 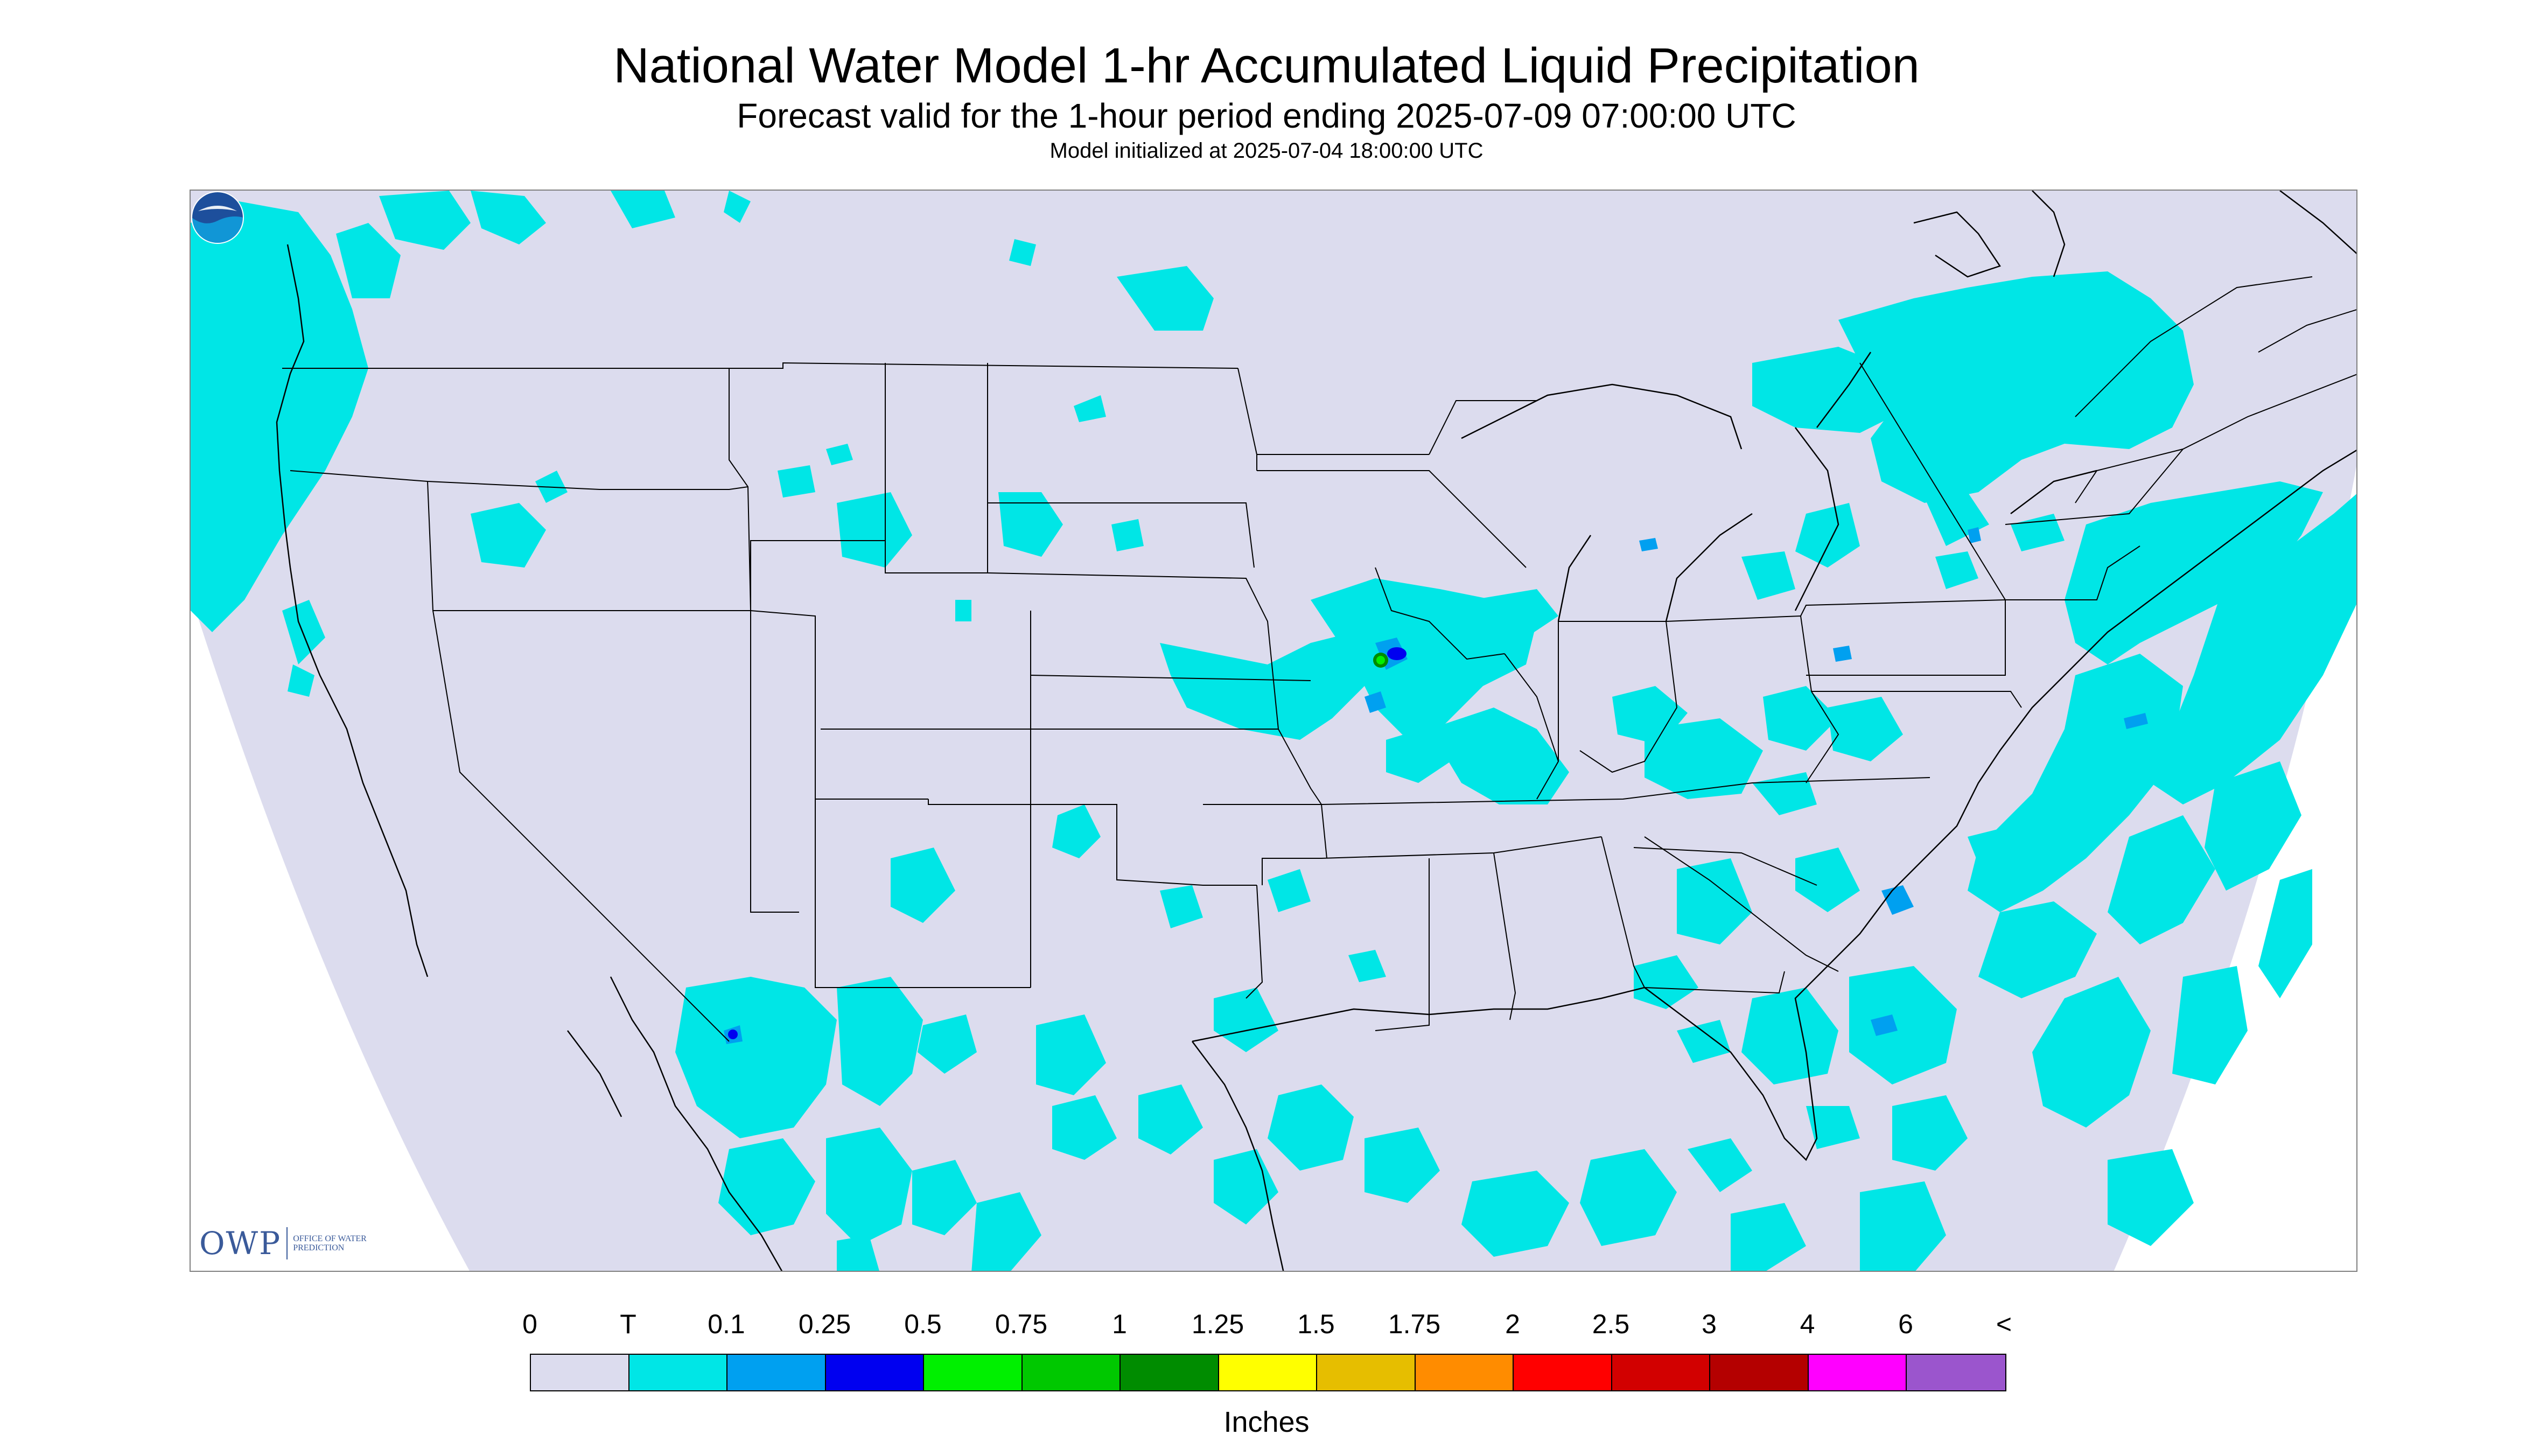 What do you see at coordinates (1414, 1324) in the screenshot?
I see `legend-label: 1.75` at bounding box center [1414, 1324].